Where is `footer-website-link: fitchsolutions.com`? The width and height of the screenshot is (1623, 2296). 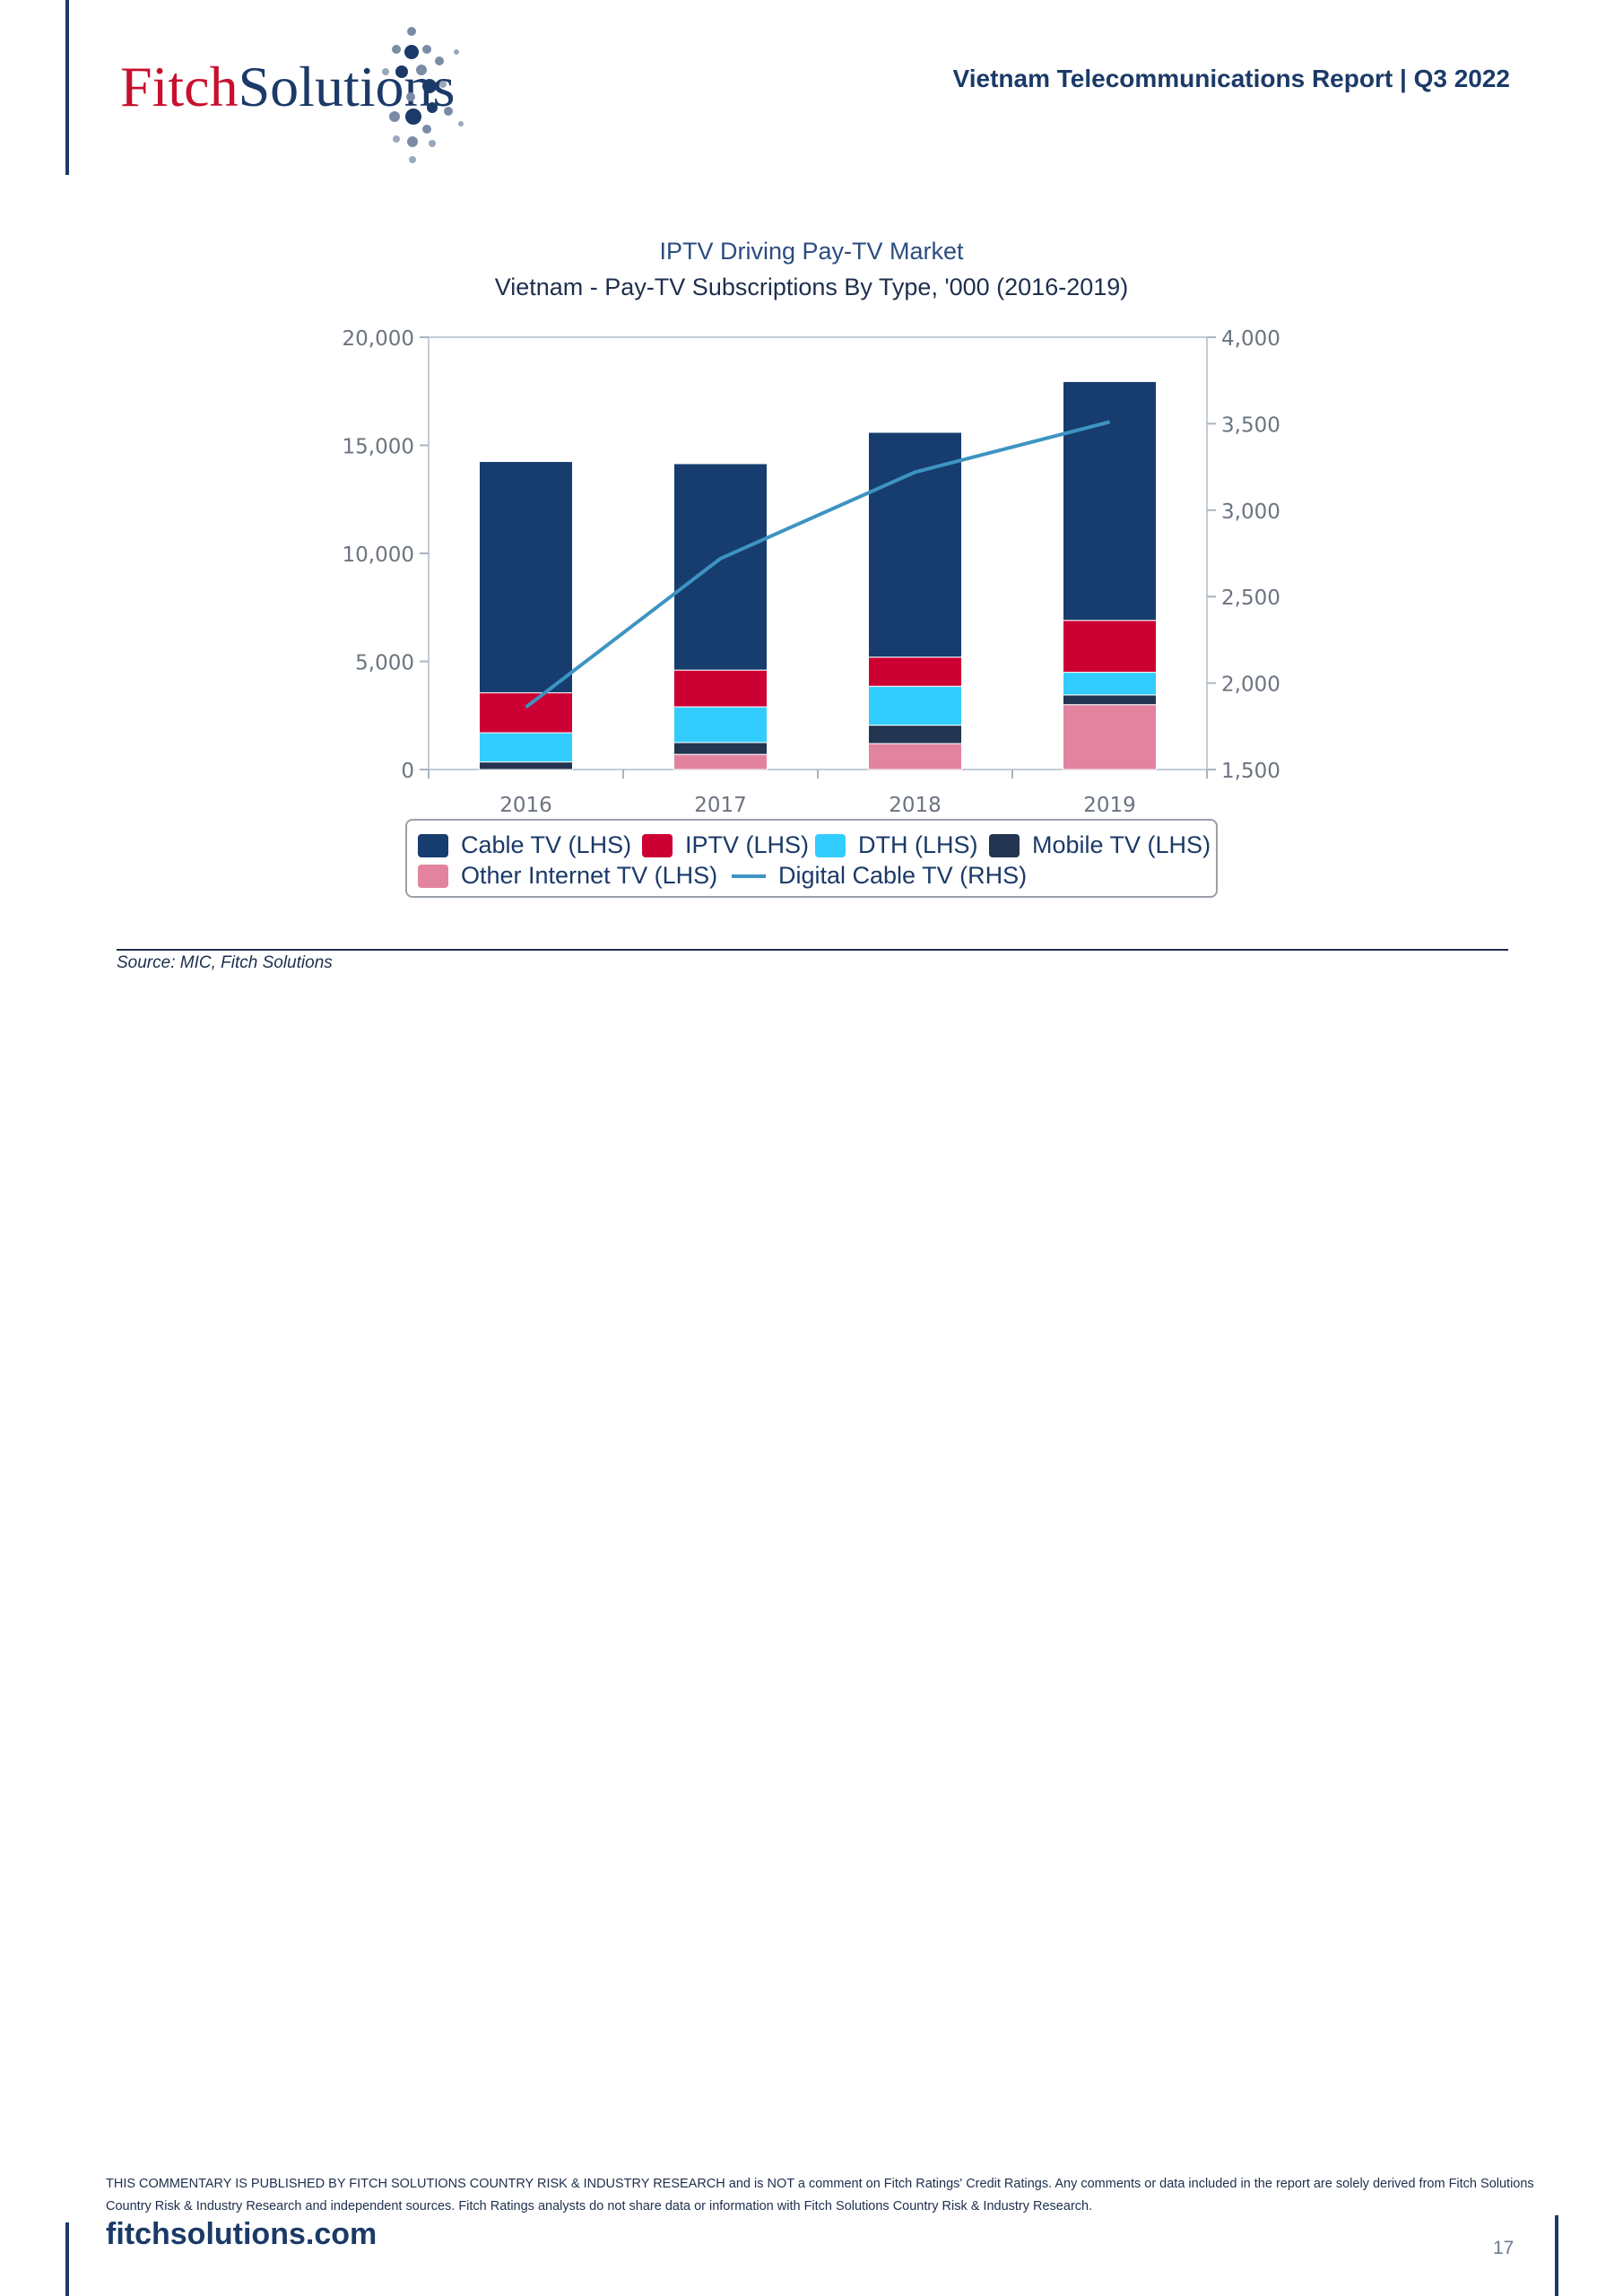
footer-website-link: fitchsolutions.com is located at coordinates (242, 2234).